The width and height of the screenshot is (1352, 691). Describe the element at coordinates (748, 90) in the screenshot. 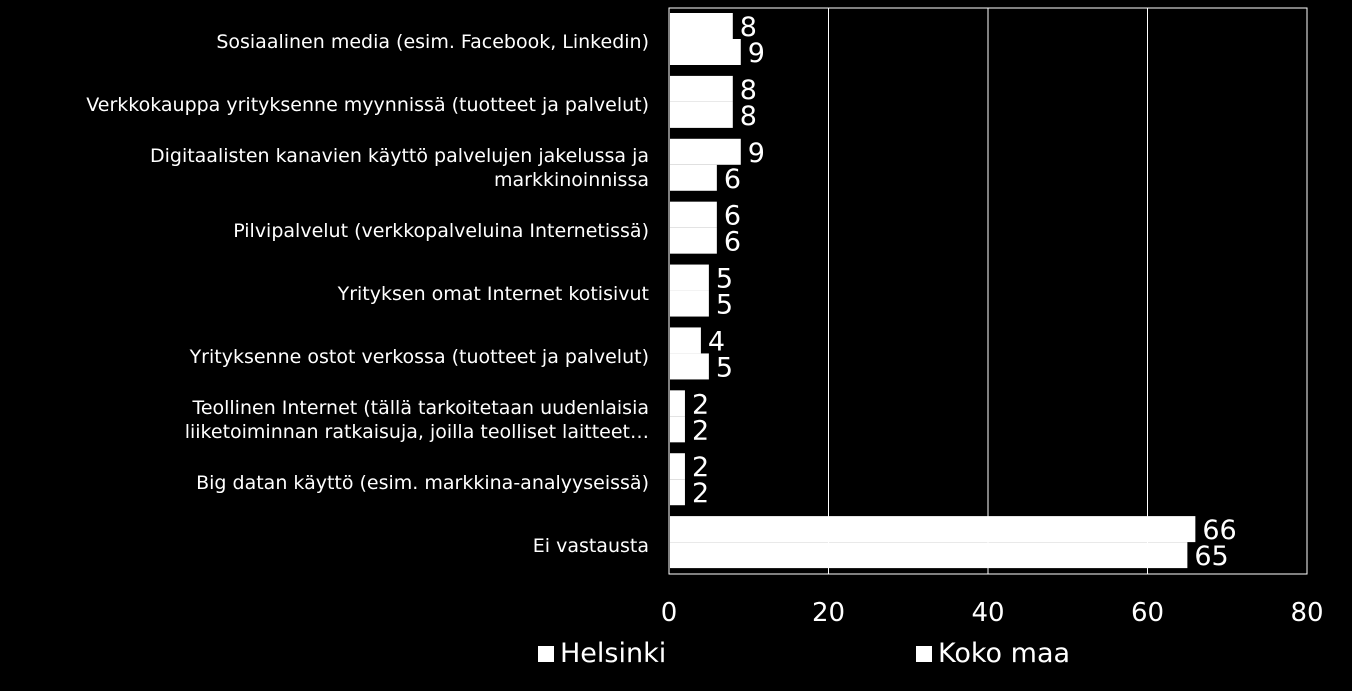

I see `data-label-helsinki-1: 8` at that location.